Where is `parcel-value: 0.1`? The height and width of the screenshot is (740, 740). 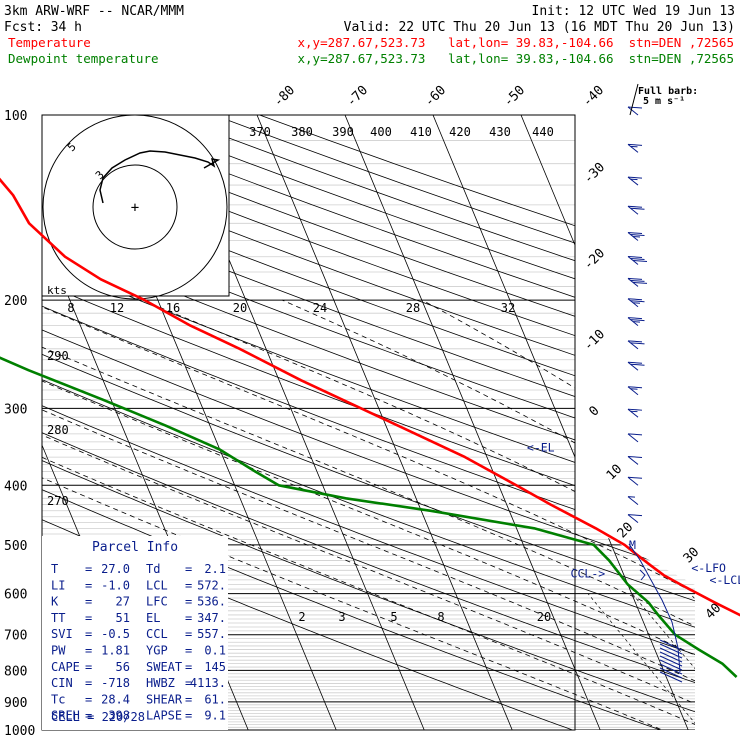
parcel-value: 0.1 is located at coordinates (215, 651).